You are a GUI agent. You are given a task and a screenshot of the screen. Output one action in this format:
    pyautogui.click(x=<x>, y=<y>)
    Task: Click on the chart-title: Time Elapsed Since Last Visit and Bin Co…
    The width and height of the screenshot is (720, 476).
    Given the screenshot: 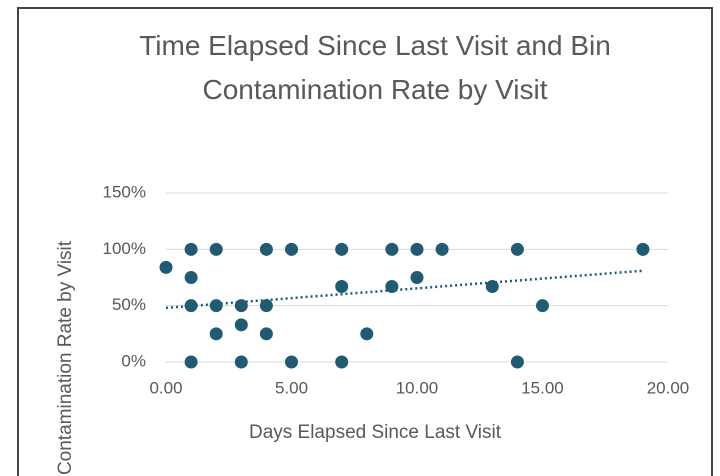 What is the action you would take?
    pyautogui.click(x=375, y=67)
    